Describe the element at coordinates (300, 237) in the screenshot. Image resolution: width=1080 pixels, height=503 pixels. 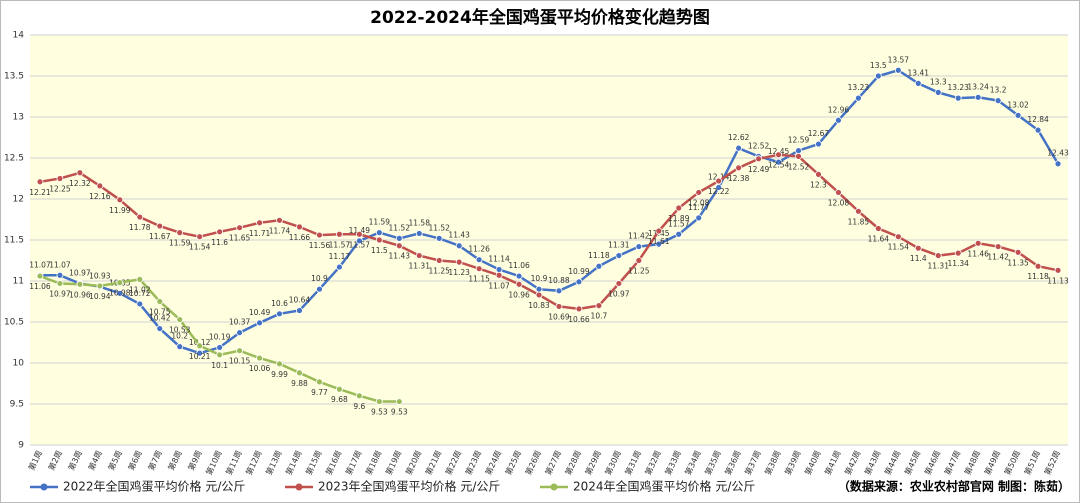
I see `data-label: 11.66` at that location.